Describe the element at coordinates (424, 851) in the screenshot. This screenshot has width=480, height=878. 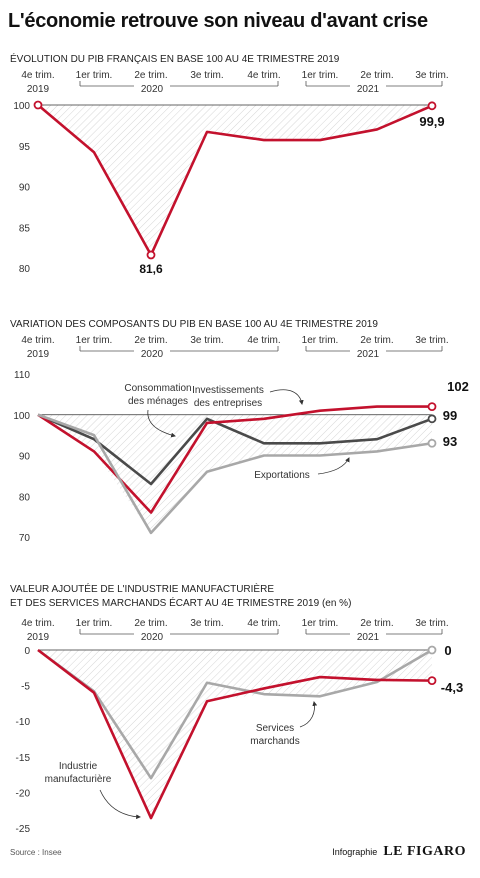
I see `brand-logo: LE FIGARO` at that location.